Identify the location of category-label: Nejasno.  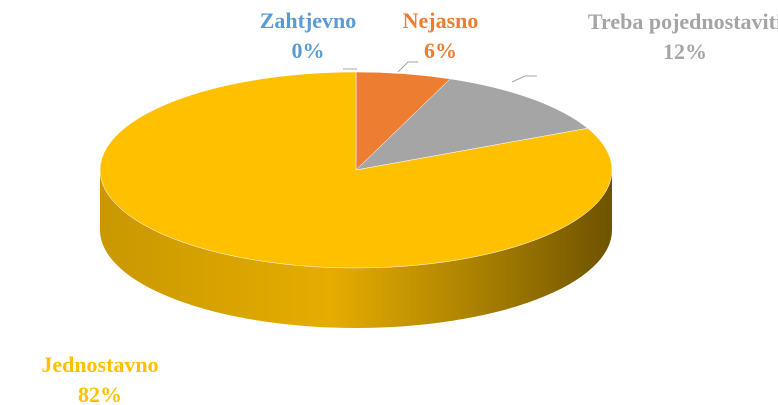
(440, 20).